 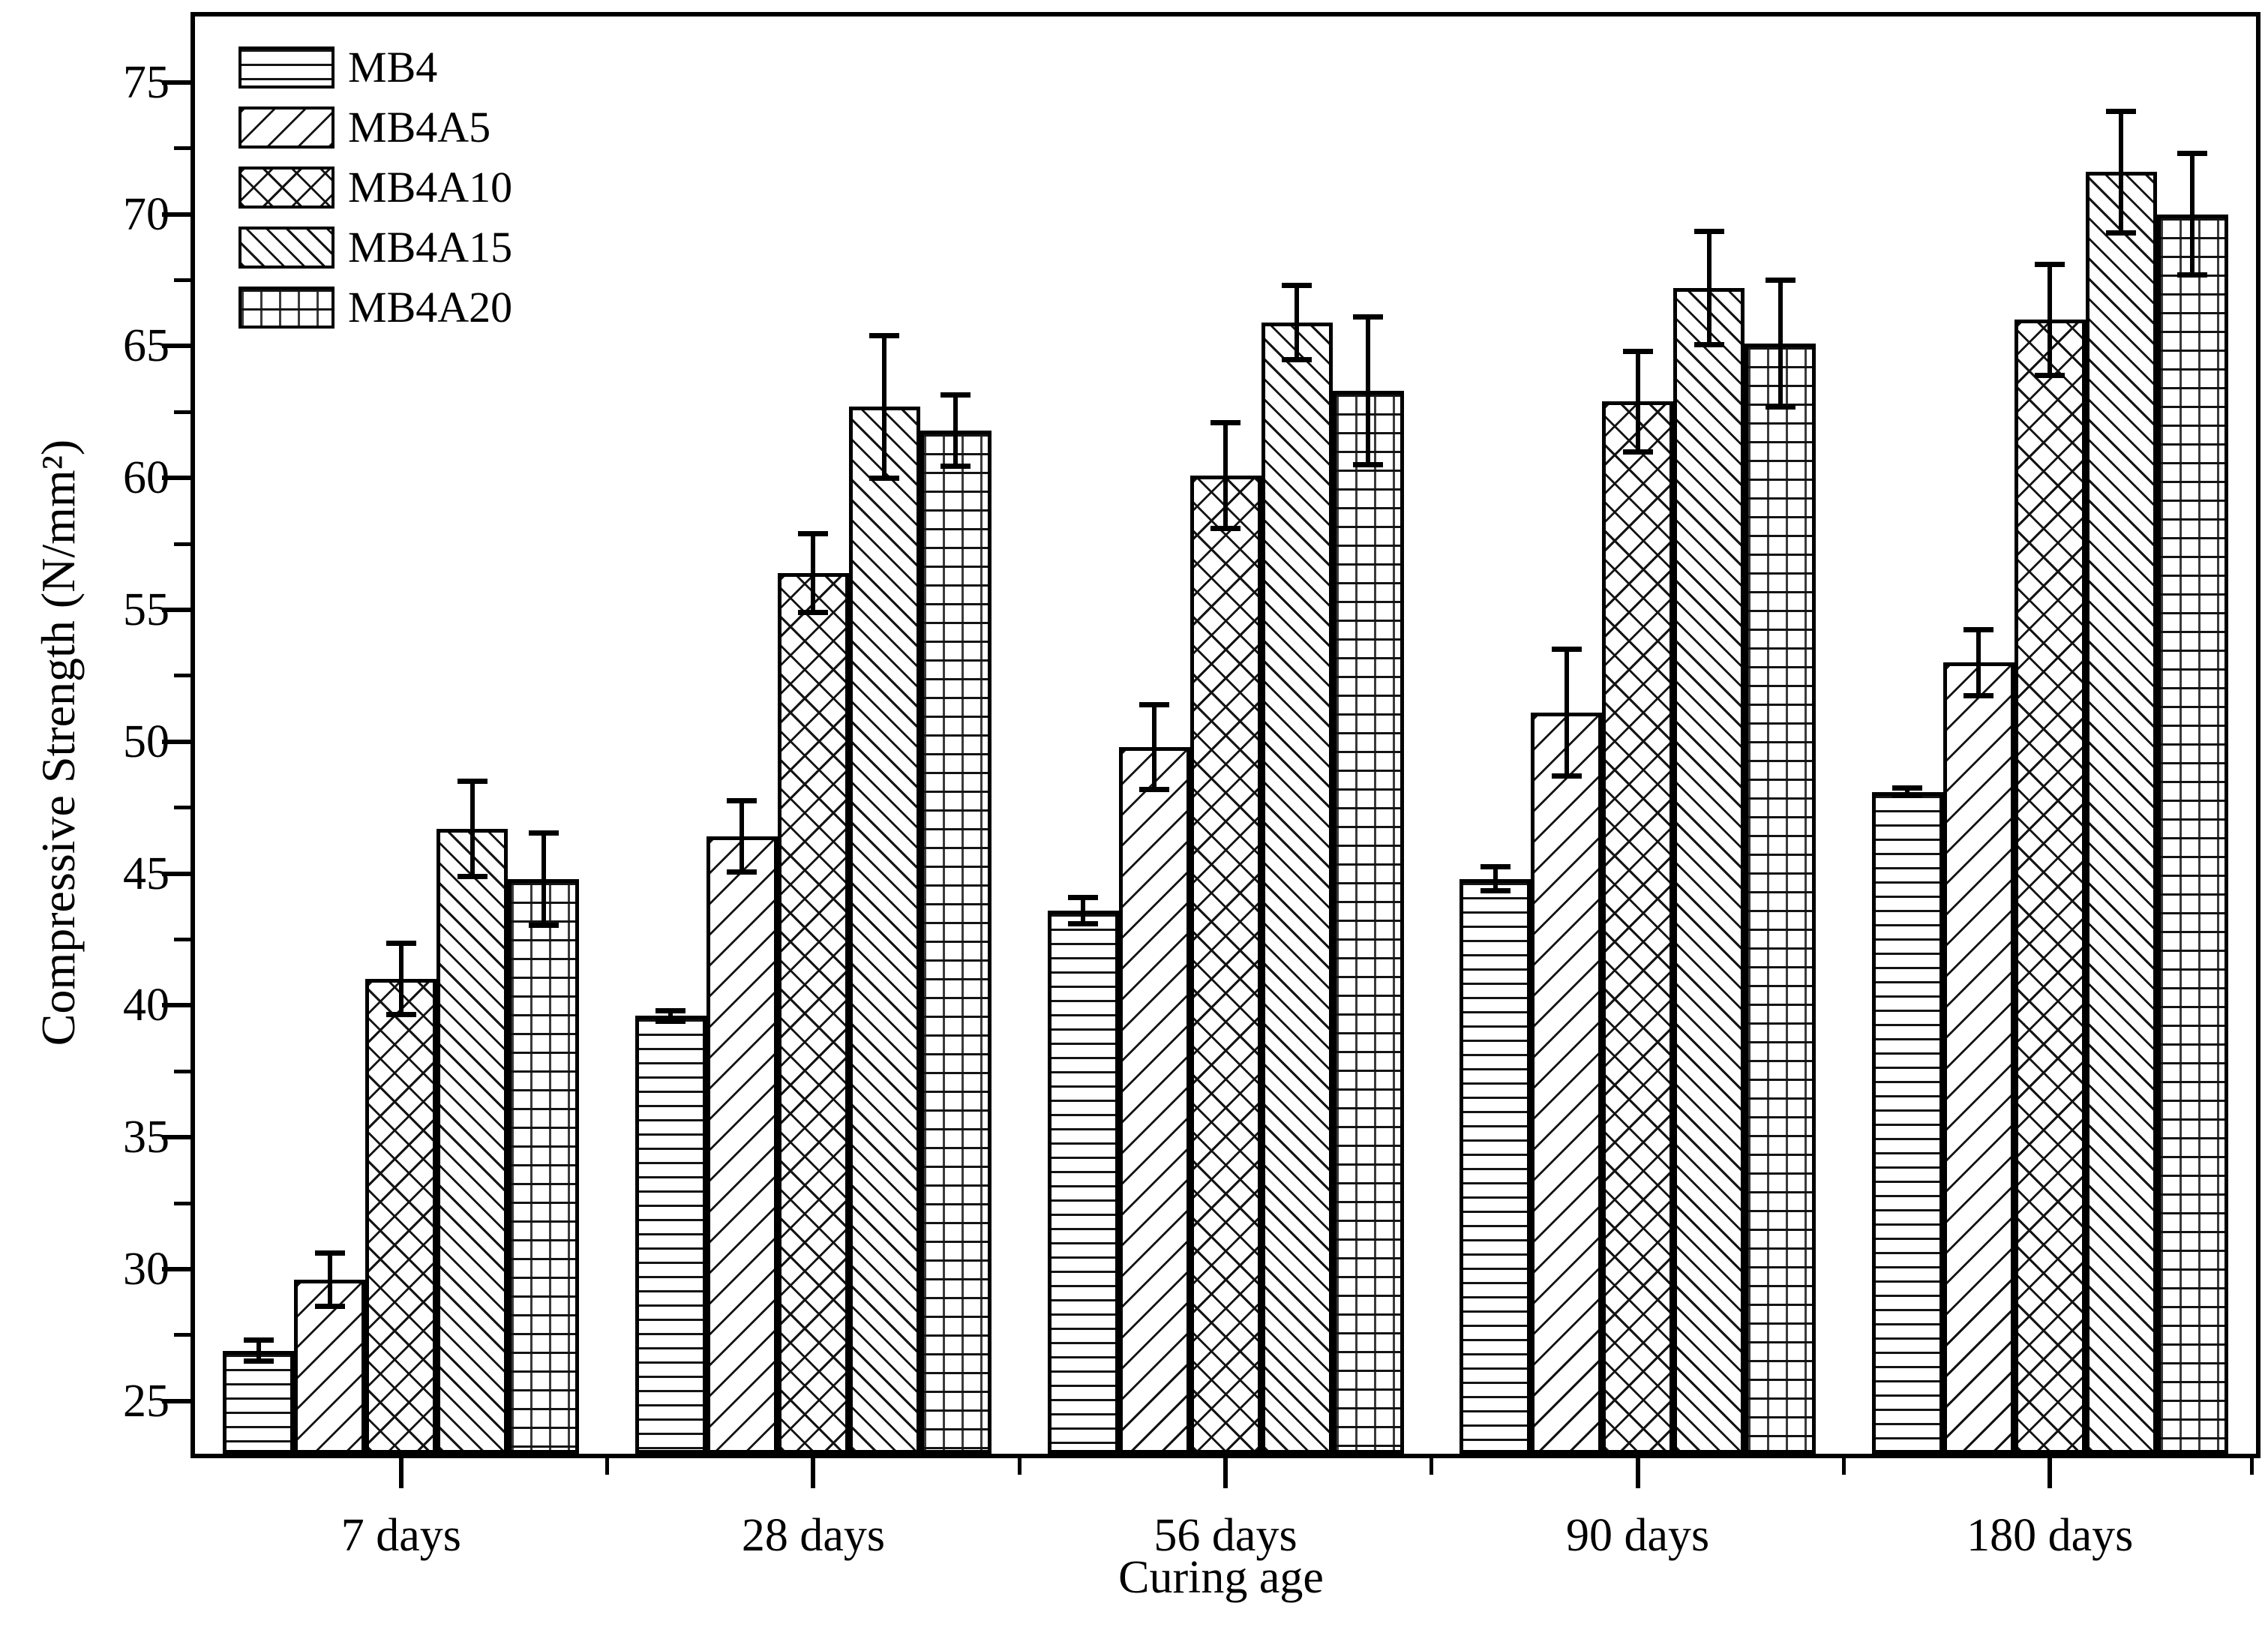 I want to click on bar-MB4A20-180-days, so click(x=2192, y=834).